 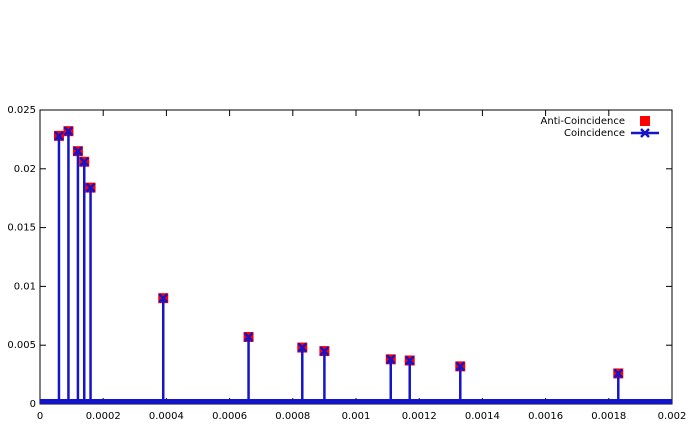 I want to click on x-tick-label: 0.0008, so click(x=292, y=416).